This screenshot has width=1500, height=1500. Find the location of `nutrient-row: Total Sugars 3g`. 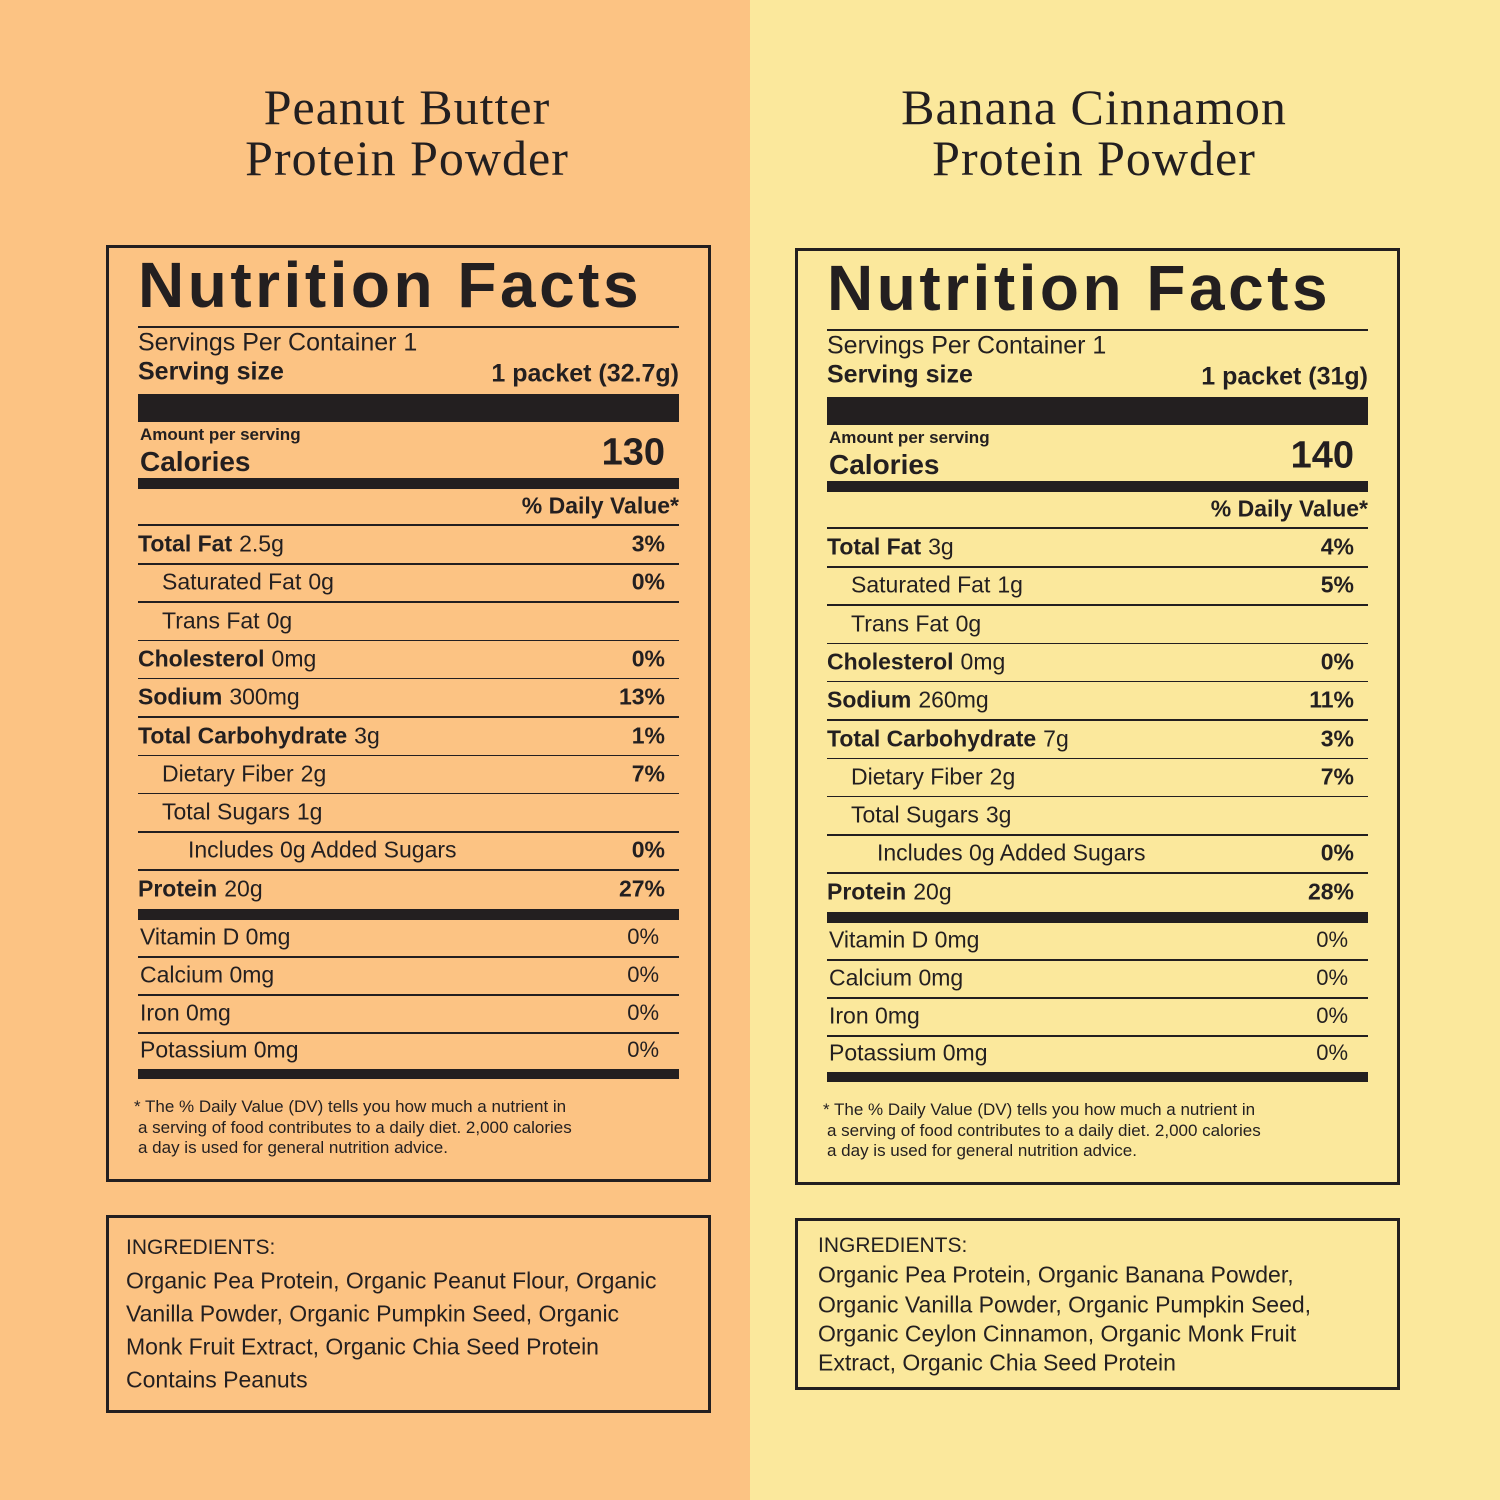

nutrient-row: Total Sugars 3g is located at coordinates (931, 815).